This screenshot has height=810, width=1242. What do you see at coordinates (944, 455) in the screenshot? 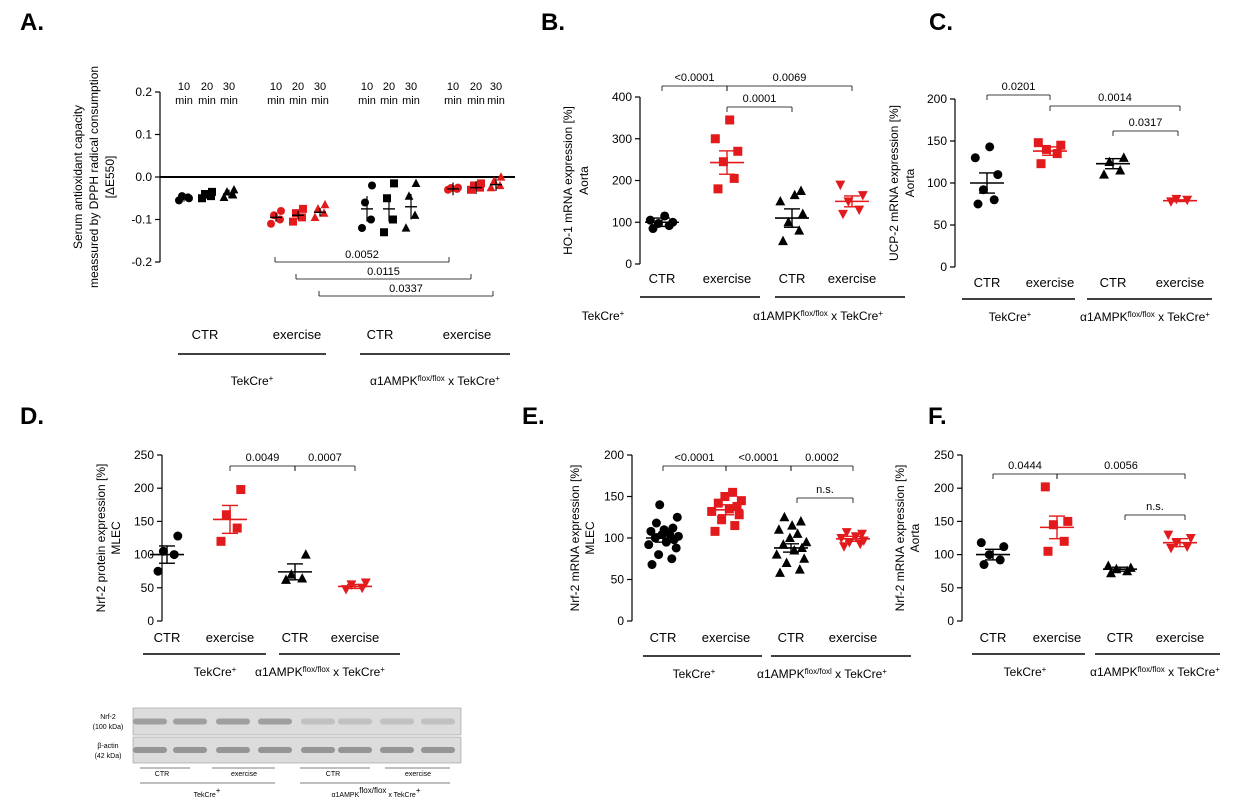
I see `y-tick-label: 250` at bounding box center [944, 455].